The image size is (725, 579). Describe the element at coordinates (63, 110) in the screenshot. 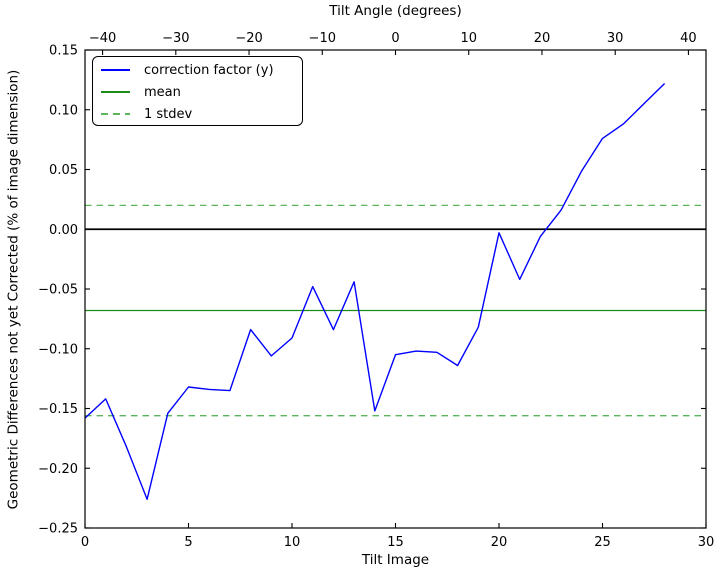

I see `y-tick-label: 0.10` at that location.